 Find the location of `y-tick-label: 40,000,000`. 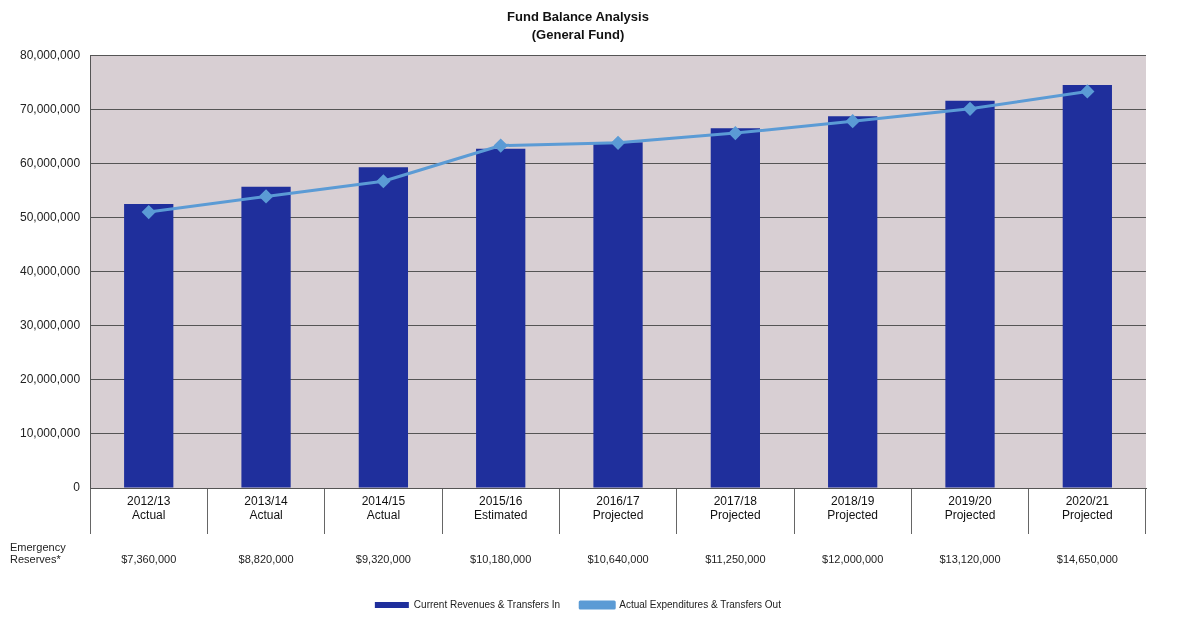

y-tick-label: 40,000,000 is located at coordinates (50, 270).